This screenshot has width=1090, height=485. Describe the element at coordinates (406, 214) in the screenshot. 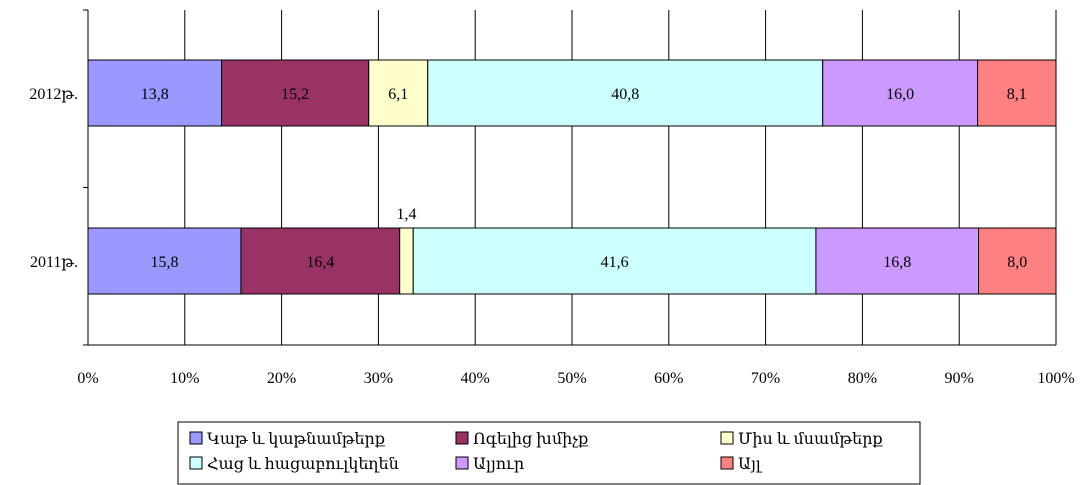

I see `data-label: 1,4` at that location.